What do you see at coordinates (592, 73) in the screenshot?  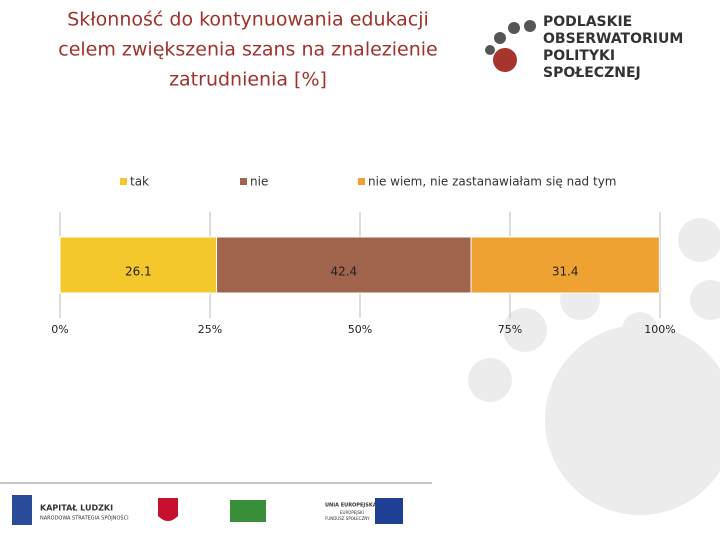 I see `logo-line: SPOŁECZNEJ` at bounding box center [592, 73].